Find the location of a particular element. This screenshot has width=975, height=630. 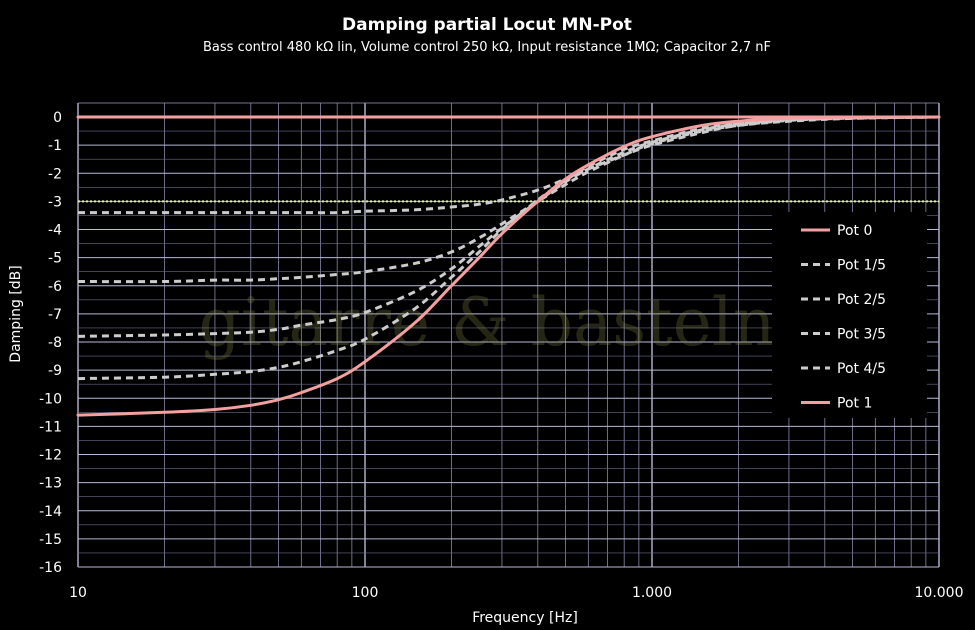

y-tick-label: -1 is located at coordinates (55, 146).